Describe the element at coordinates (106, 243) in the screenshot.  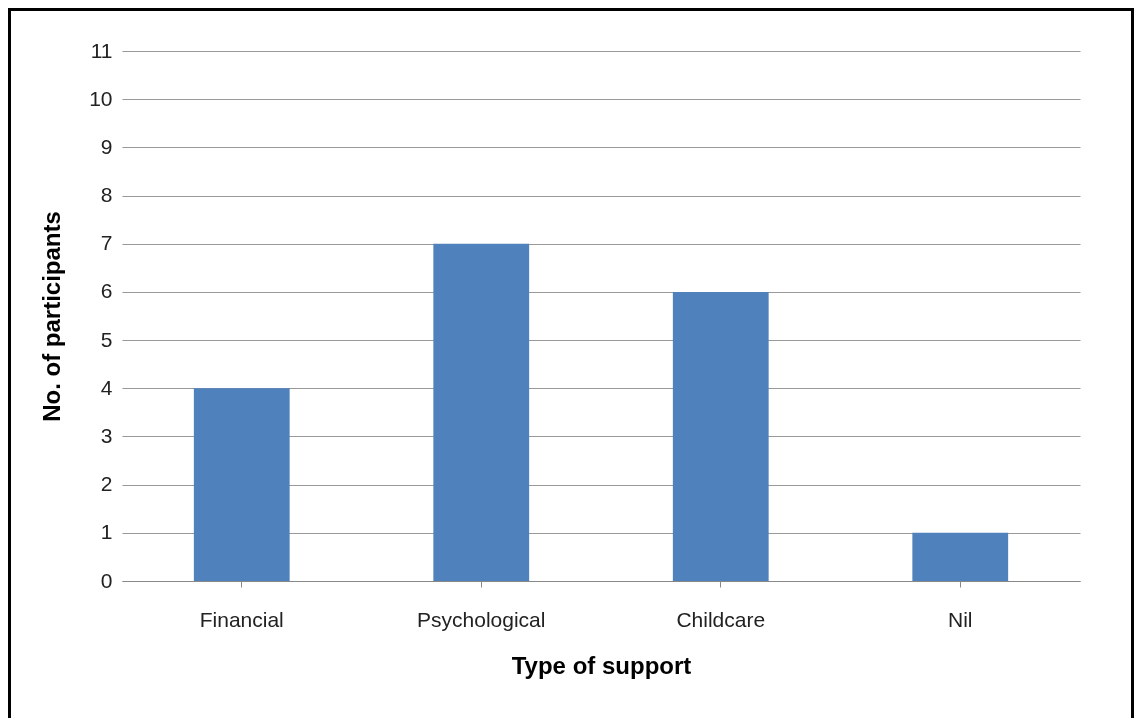
I see `y-tick-label: 7` at that location.